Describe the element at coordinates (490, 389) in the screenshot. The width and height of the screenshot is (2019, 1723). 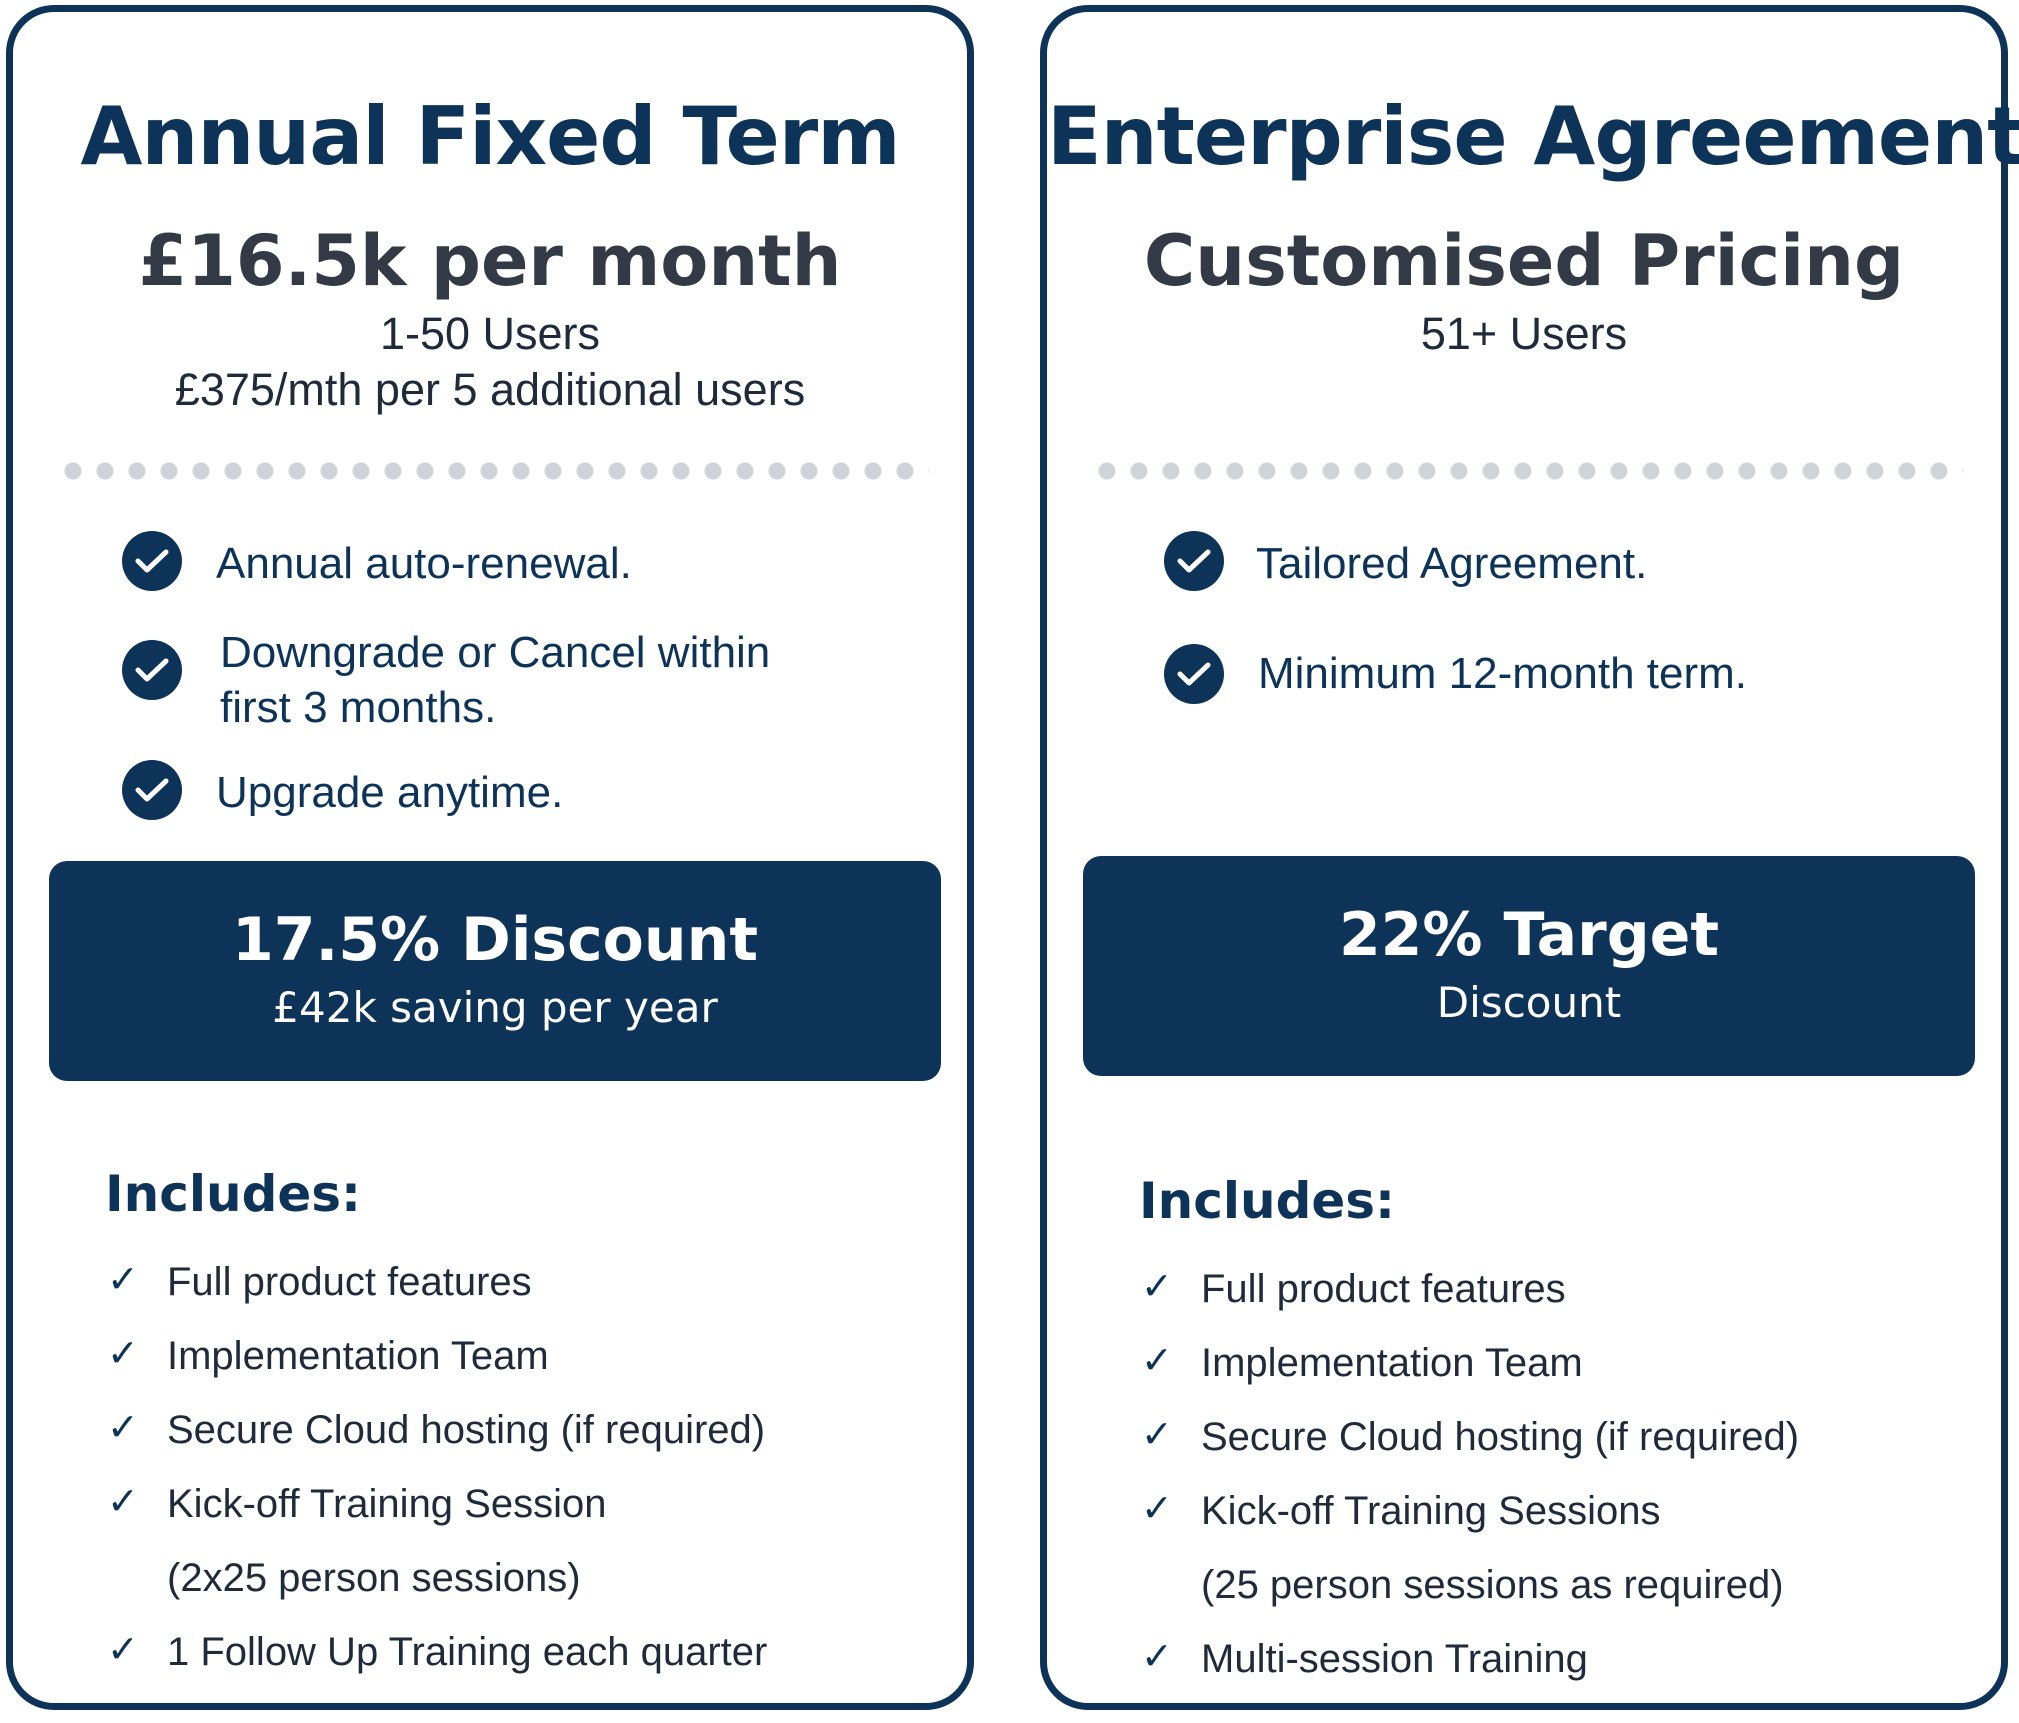
I see `plan-extra-users-price: £375/mth per 5 additional users` at that location.